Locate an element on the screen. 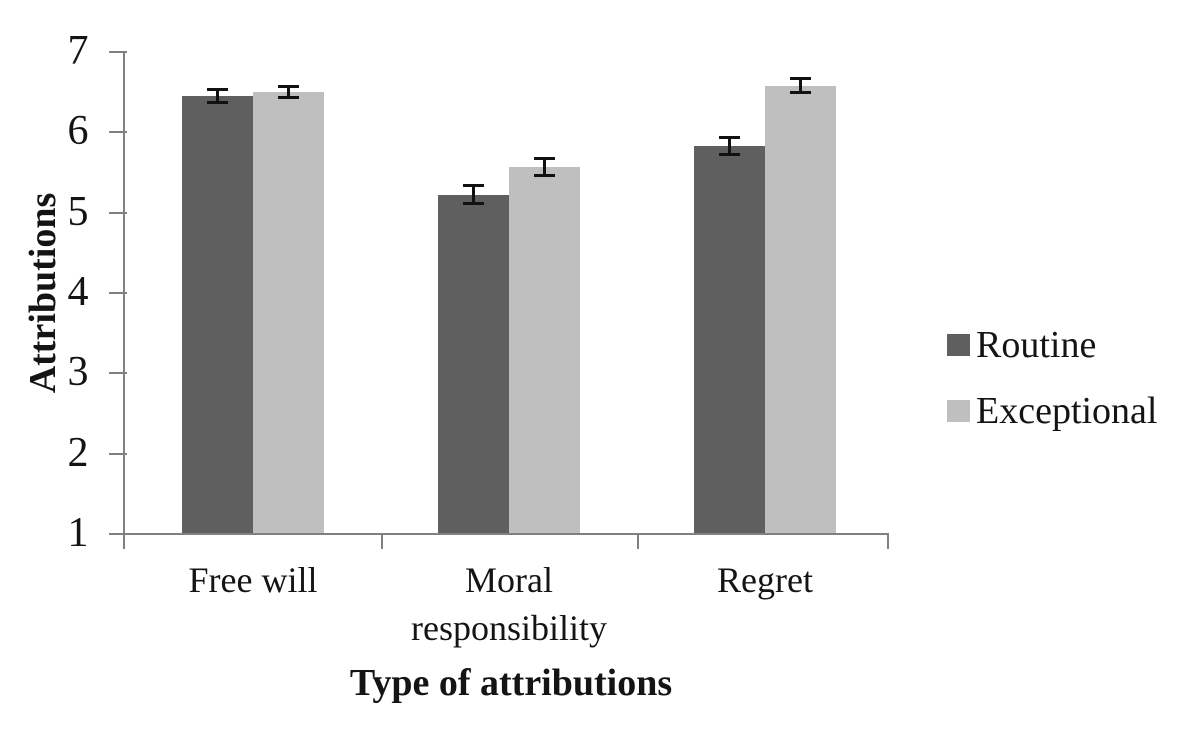 This screenshot has height=737, width=1200. y-tick-label: 2 is located at coordinates (78, 452).